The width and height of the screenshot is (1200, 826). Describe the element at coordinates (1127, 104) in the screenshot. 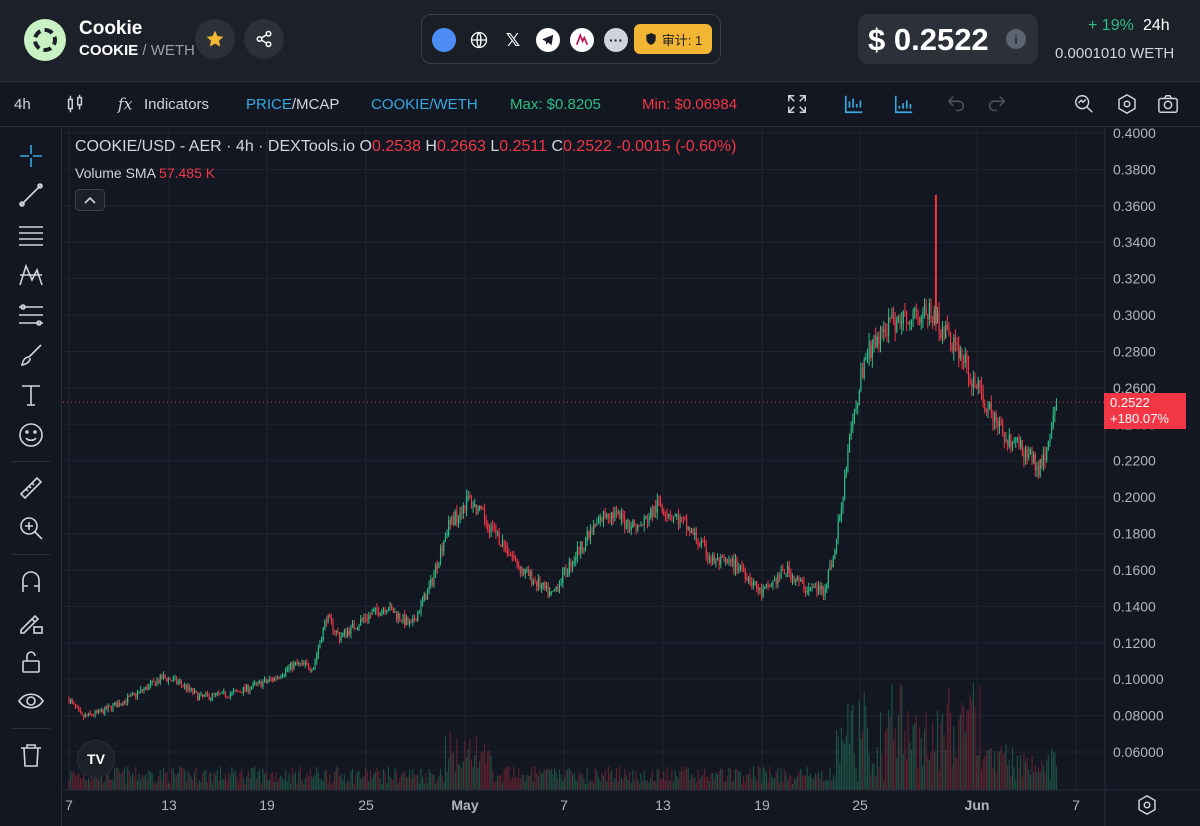

I see `settings-icon` at that location.